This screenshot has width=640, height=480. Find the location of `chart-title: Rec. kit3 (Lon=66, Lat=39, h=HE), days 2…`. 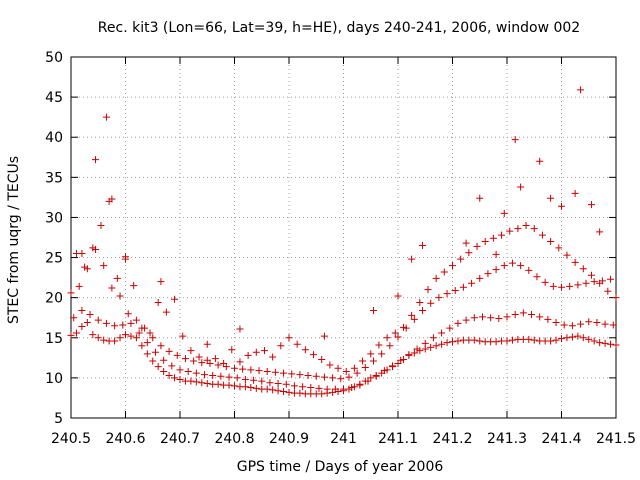

chart-title: Rec. kit3 (Lon=66, Lat=39, h=HE), days 2… is located at coordinates (339, 28).